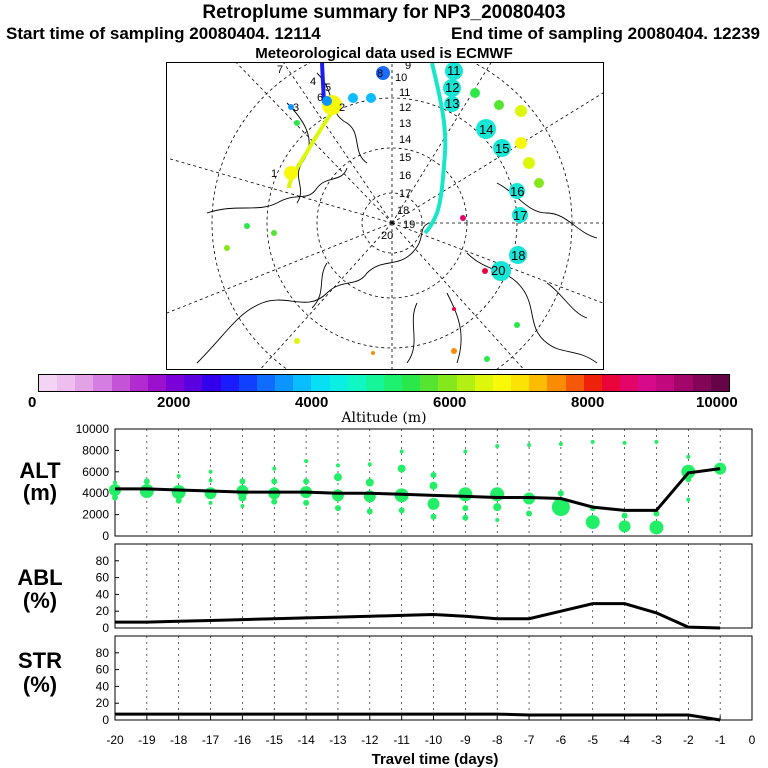  I want to click on y-tick-label: 6000, so click(95, 472).